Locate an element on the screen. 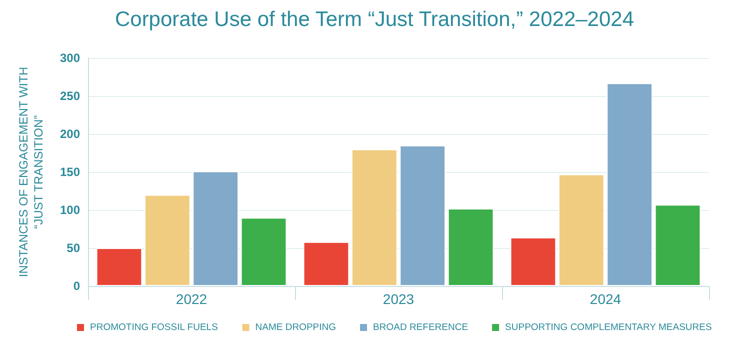 The height and width of the screenshot is (346, 749). x-tick-label: 2023 is located at coordinates (398, 299).